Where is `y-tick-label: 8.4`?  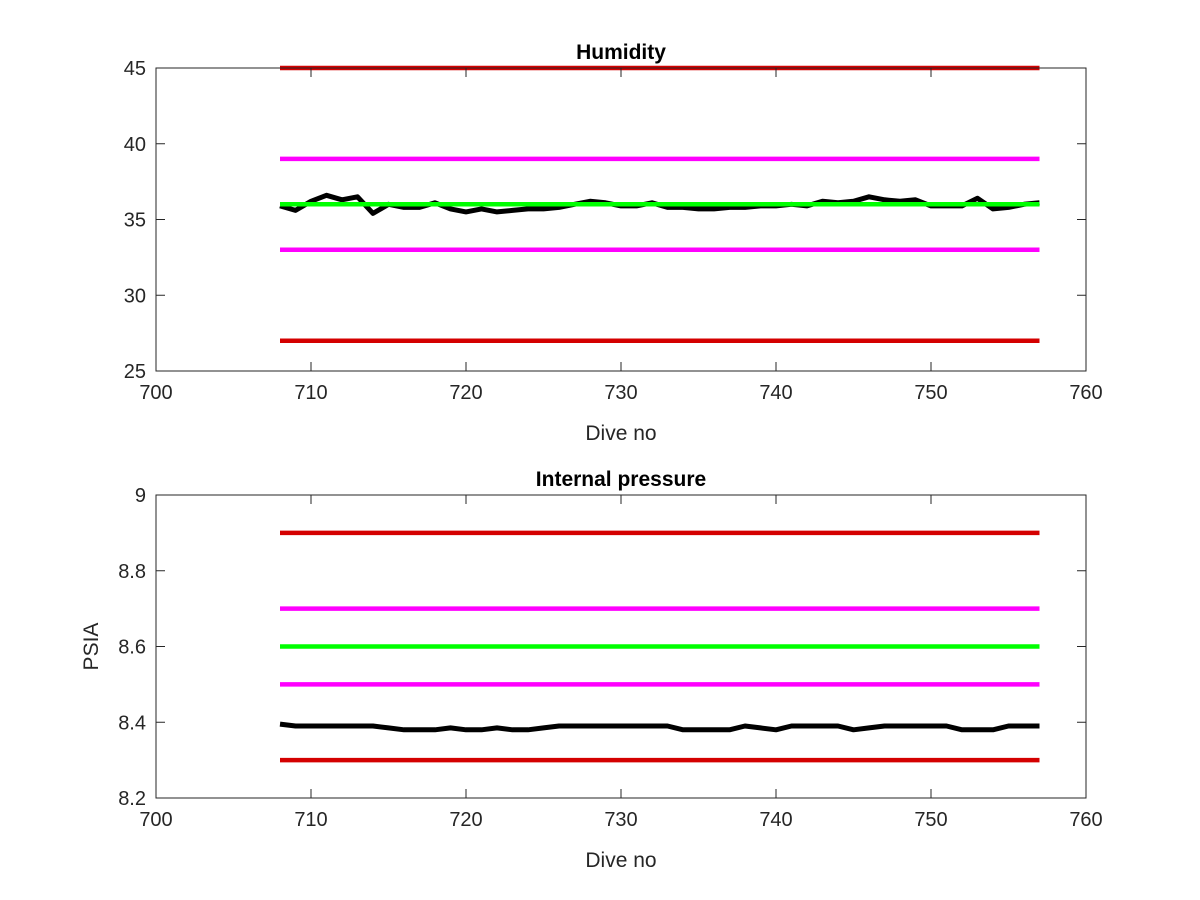
y-tick-label: 8.4 is located at coordinates (132, 723).